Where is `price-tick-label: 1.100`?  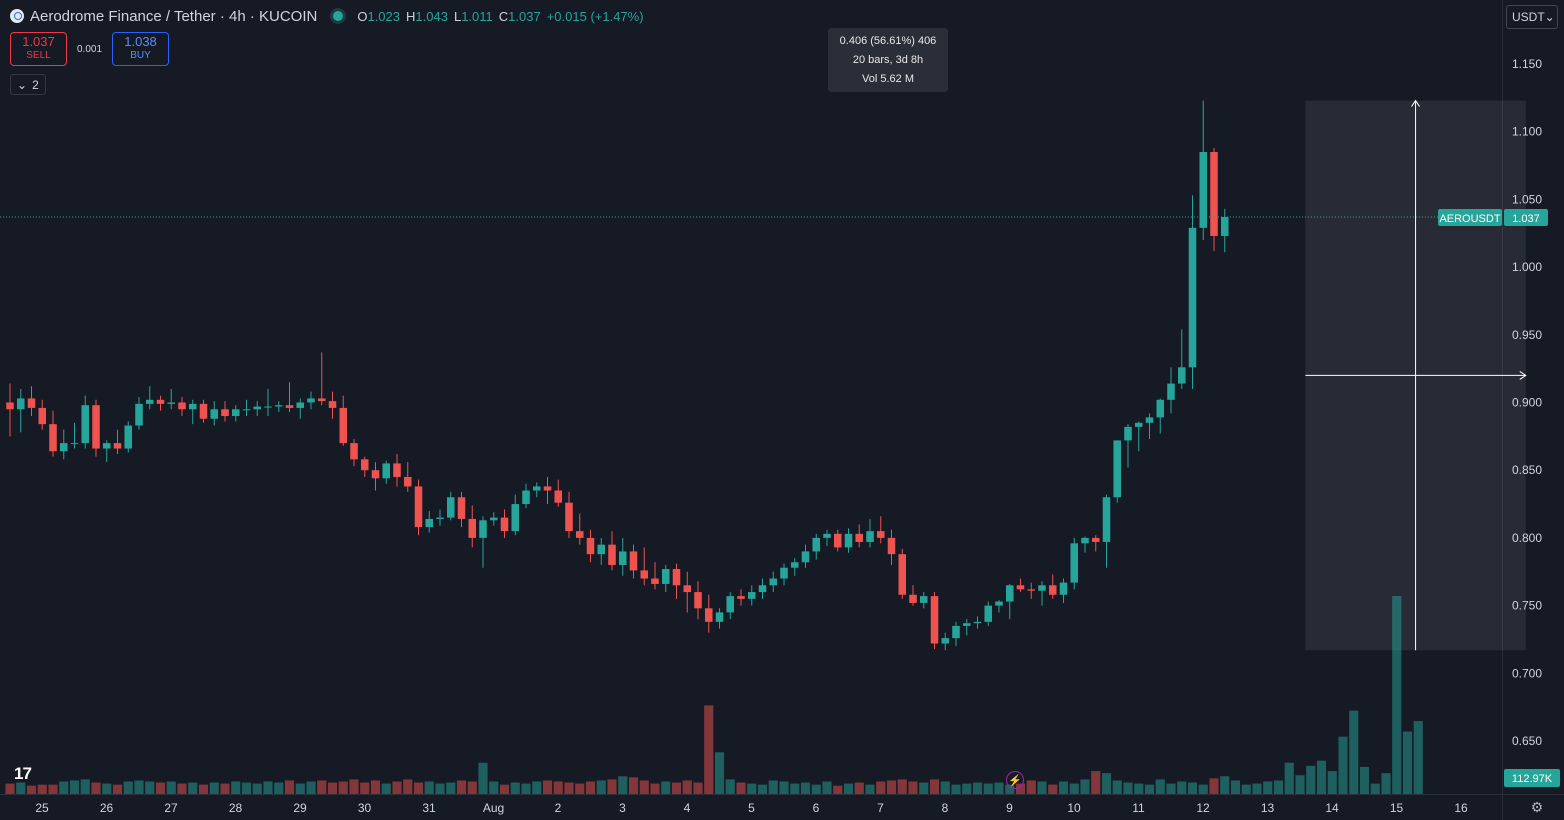
price-tick-label: 1.100 is located at coordinates (1527, 132).